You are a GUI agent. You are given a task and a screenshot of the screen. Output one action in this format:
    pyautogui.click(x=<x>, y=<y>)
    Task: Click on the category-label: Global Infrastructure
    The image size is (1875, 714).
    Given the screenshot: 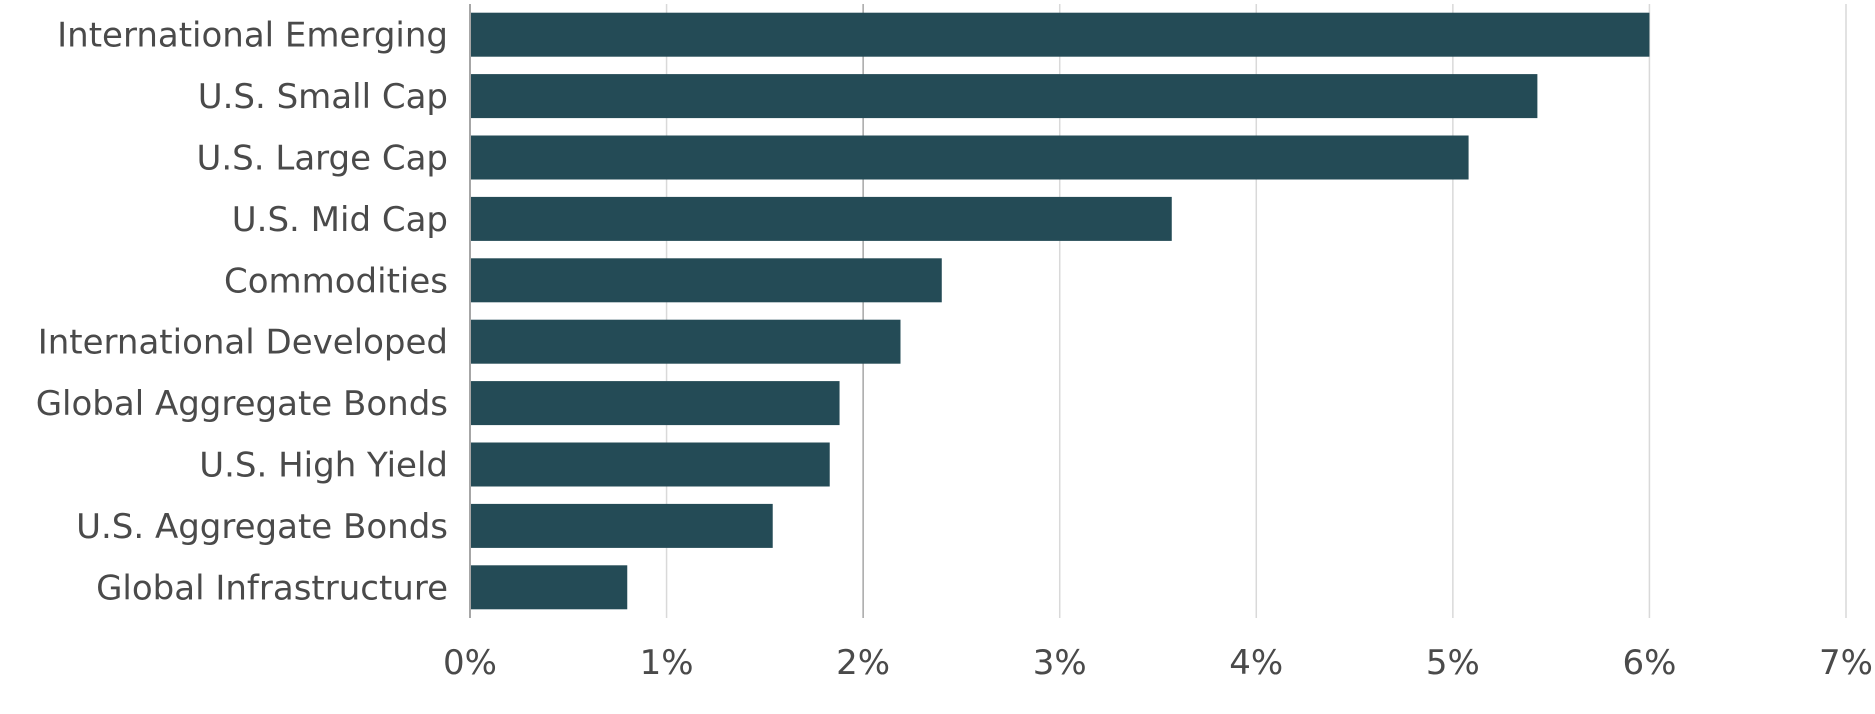 What is the action you would take?
    pyautogui.click(x=272, y=588)
    